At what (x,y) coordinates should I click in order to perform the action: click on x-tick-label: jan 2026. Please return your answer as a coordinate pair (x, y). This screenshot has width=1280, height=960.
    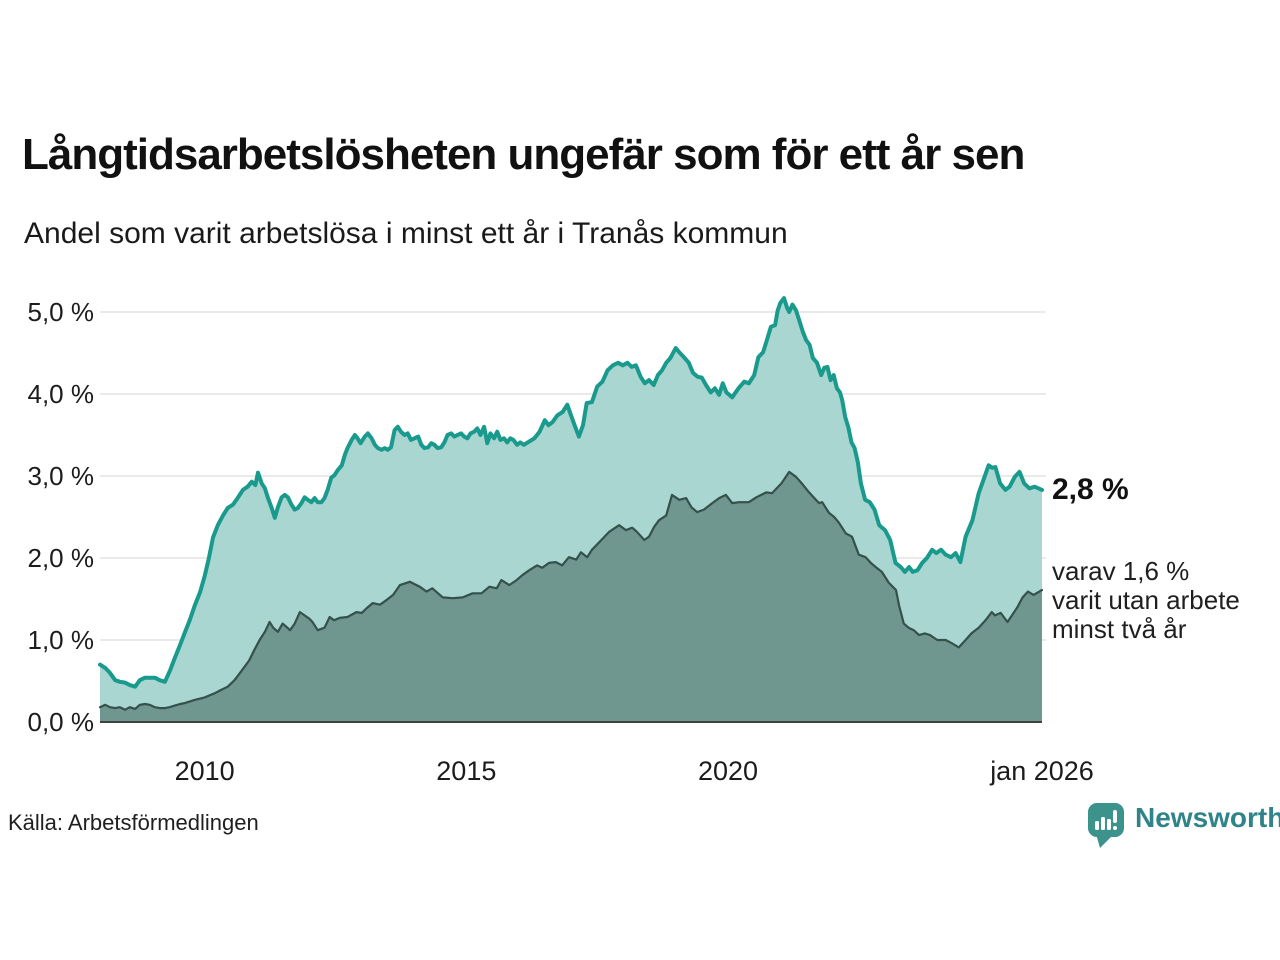
    Looking at the image, I should click on (1041, 771).